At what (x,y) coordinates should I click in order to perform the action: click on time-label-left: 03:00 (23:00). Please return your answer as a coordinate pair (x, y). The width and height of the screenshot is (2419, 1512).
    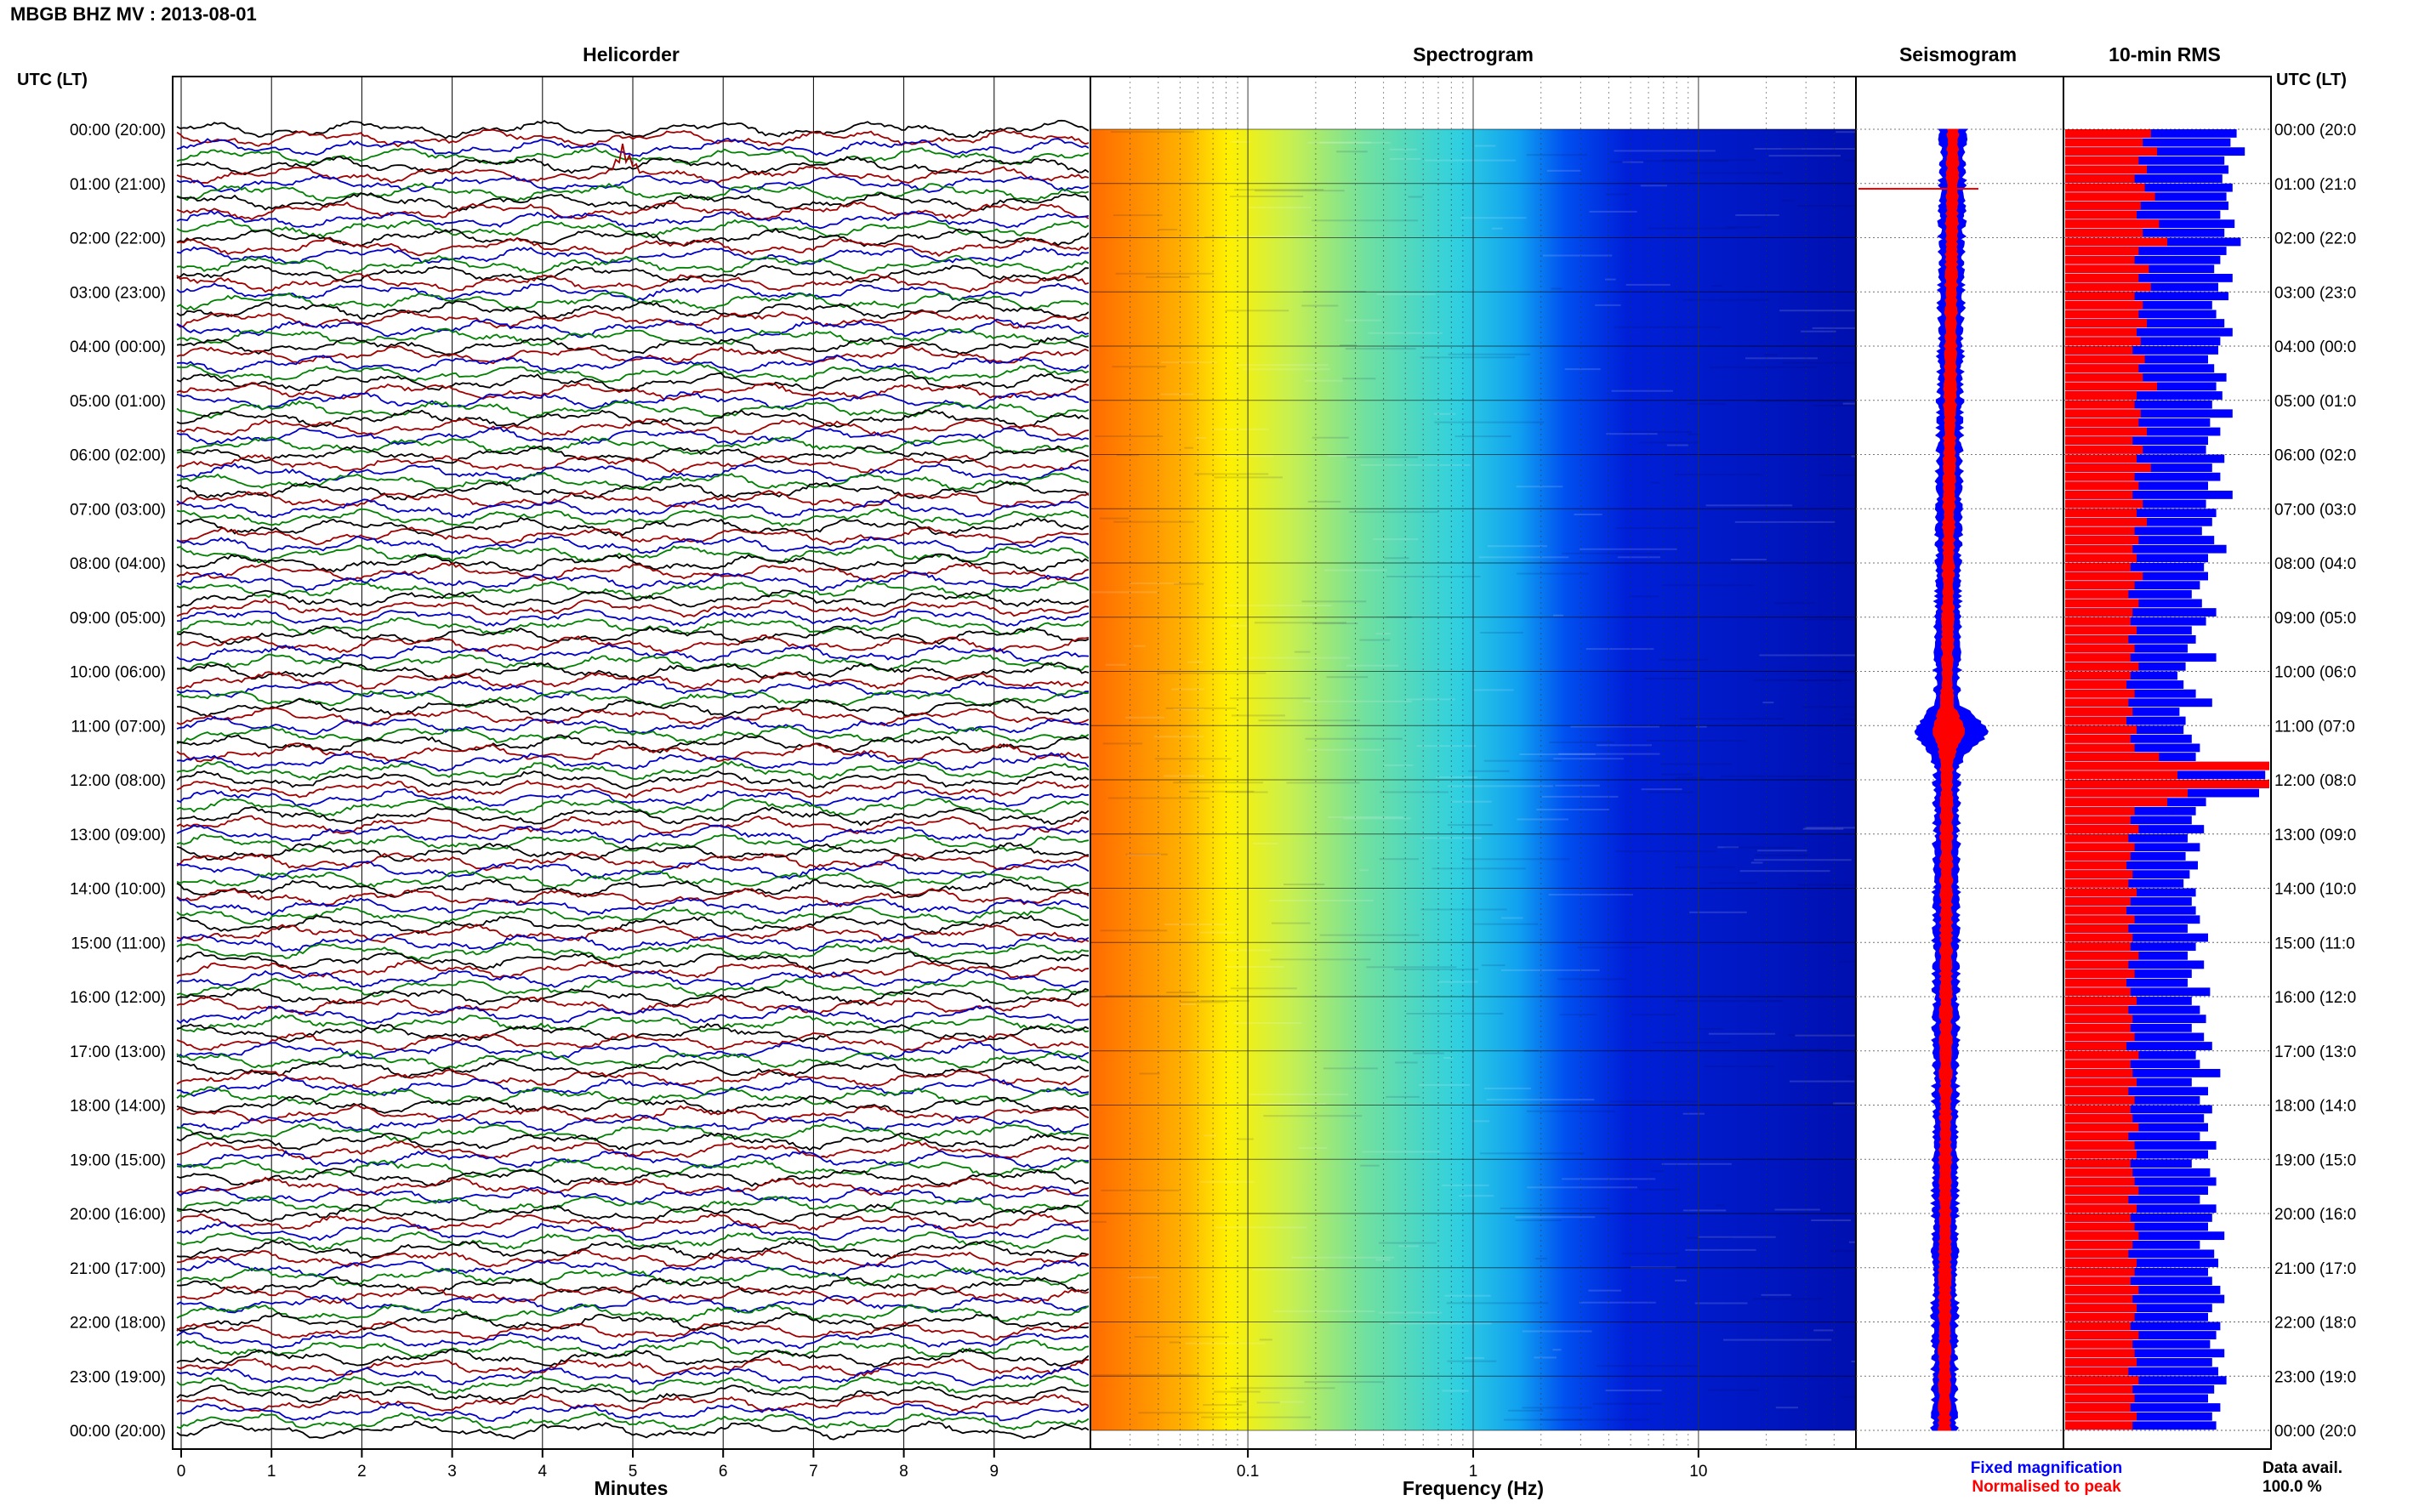
    Looking at the image, I should click on (118, 293).